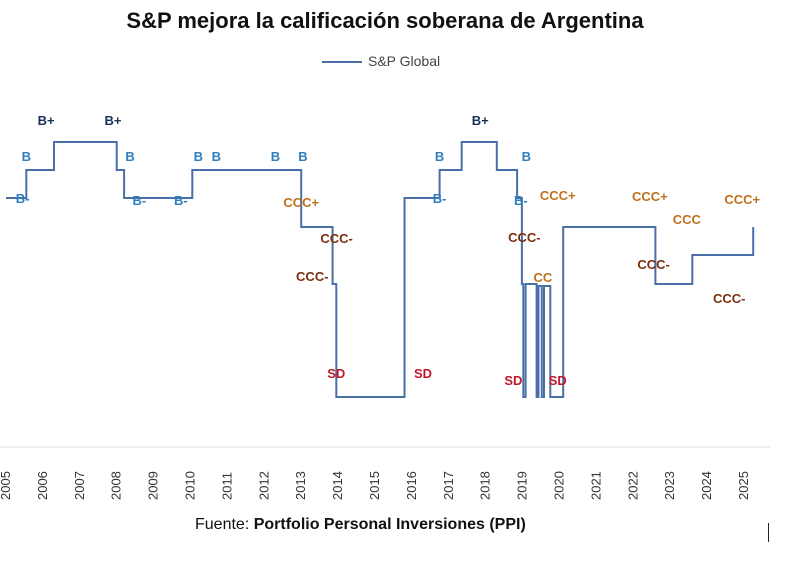 Image resolution: width=800 pixels, height=568 pixels. Describe the element at coordinates (522, 485) in the screenshot. I see `x-tick-label: 2019` at that location.